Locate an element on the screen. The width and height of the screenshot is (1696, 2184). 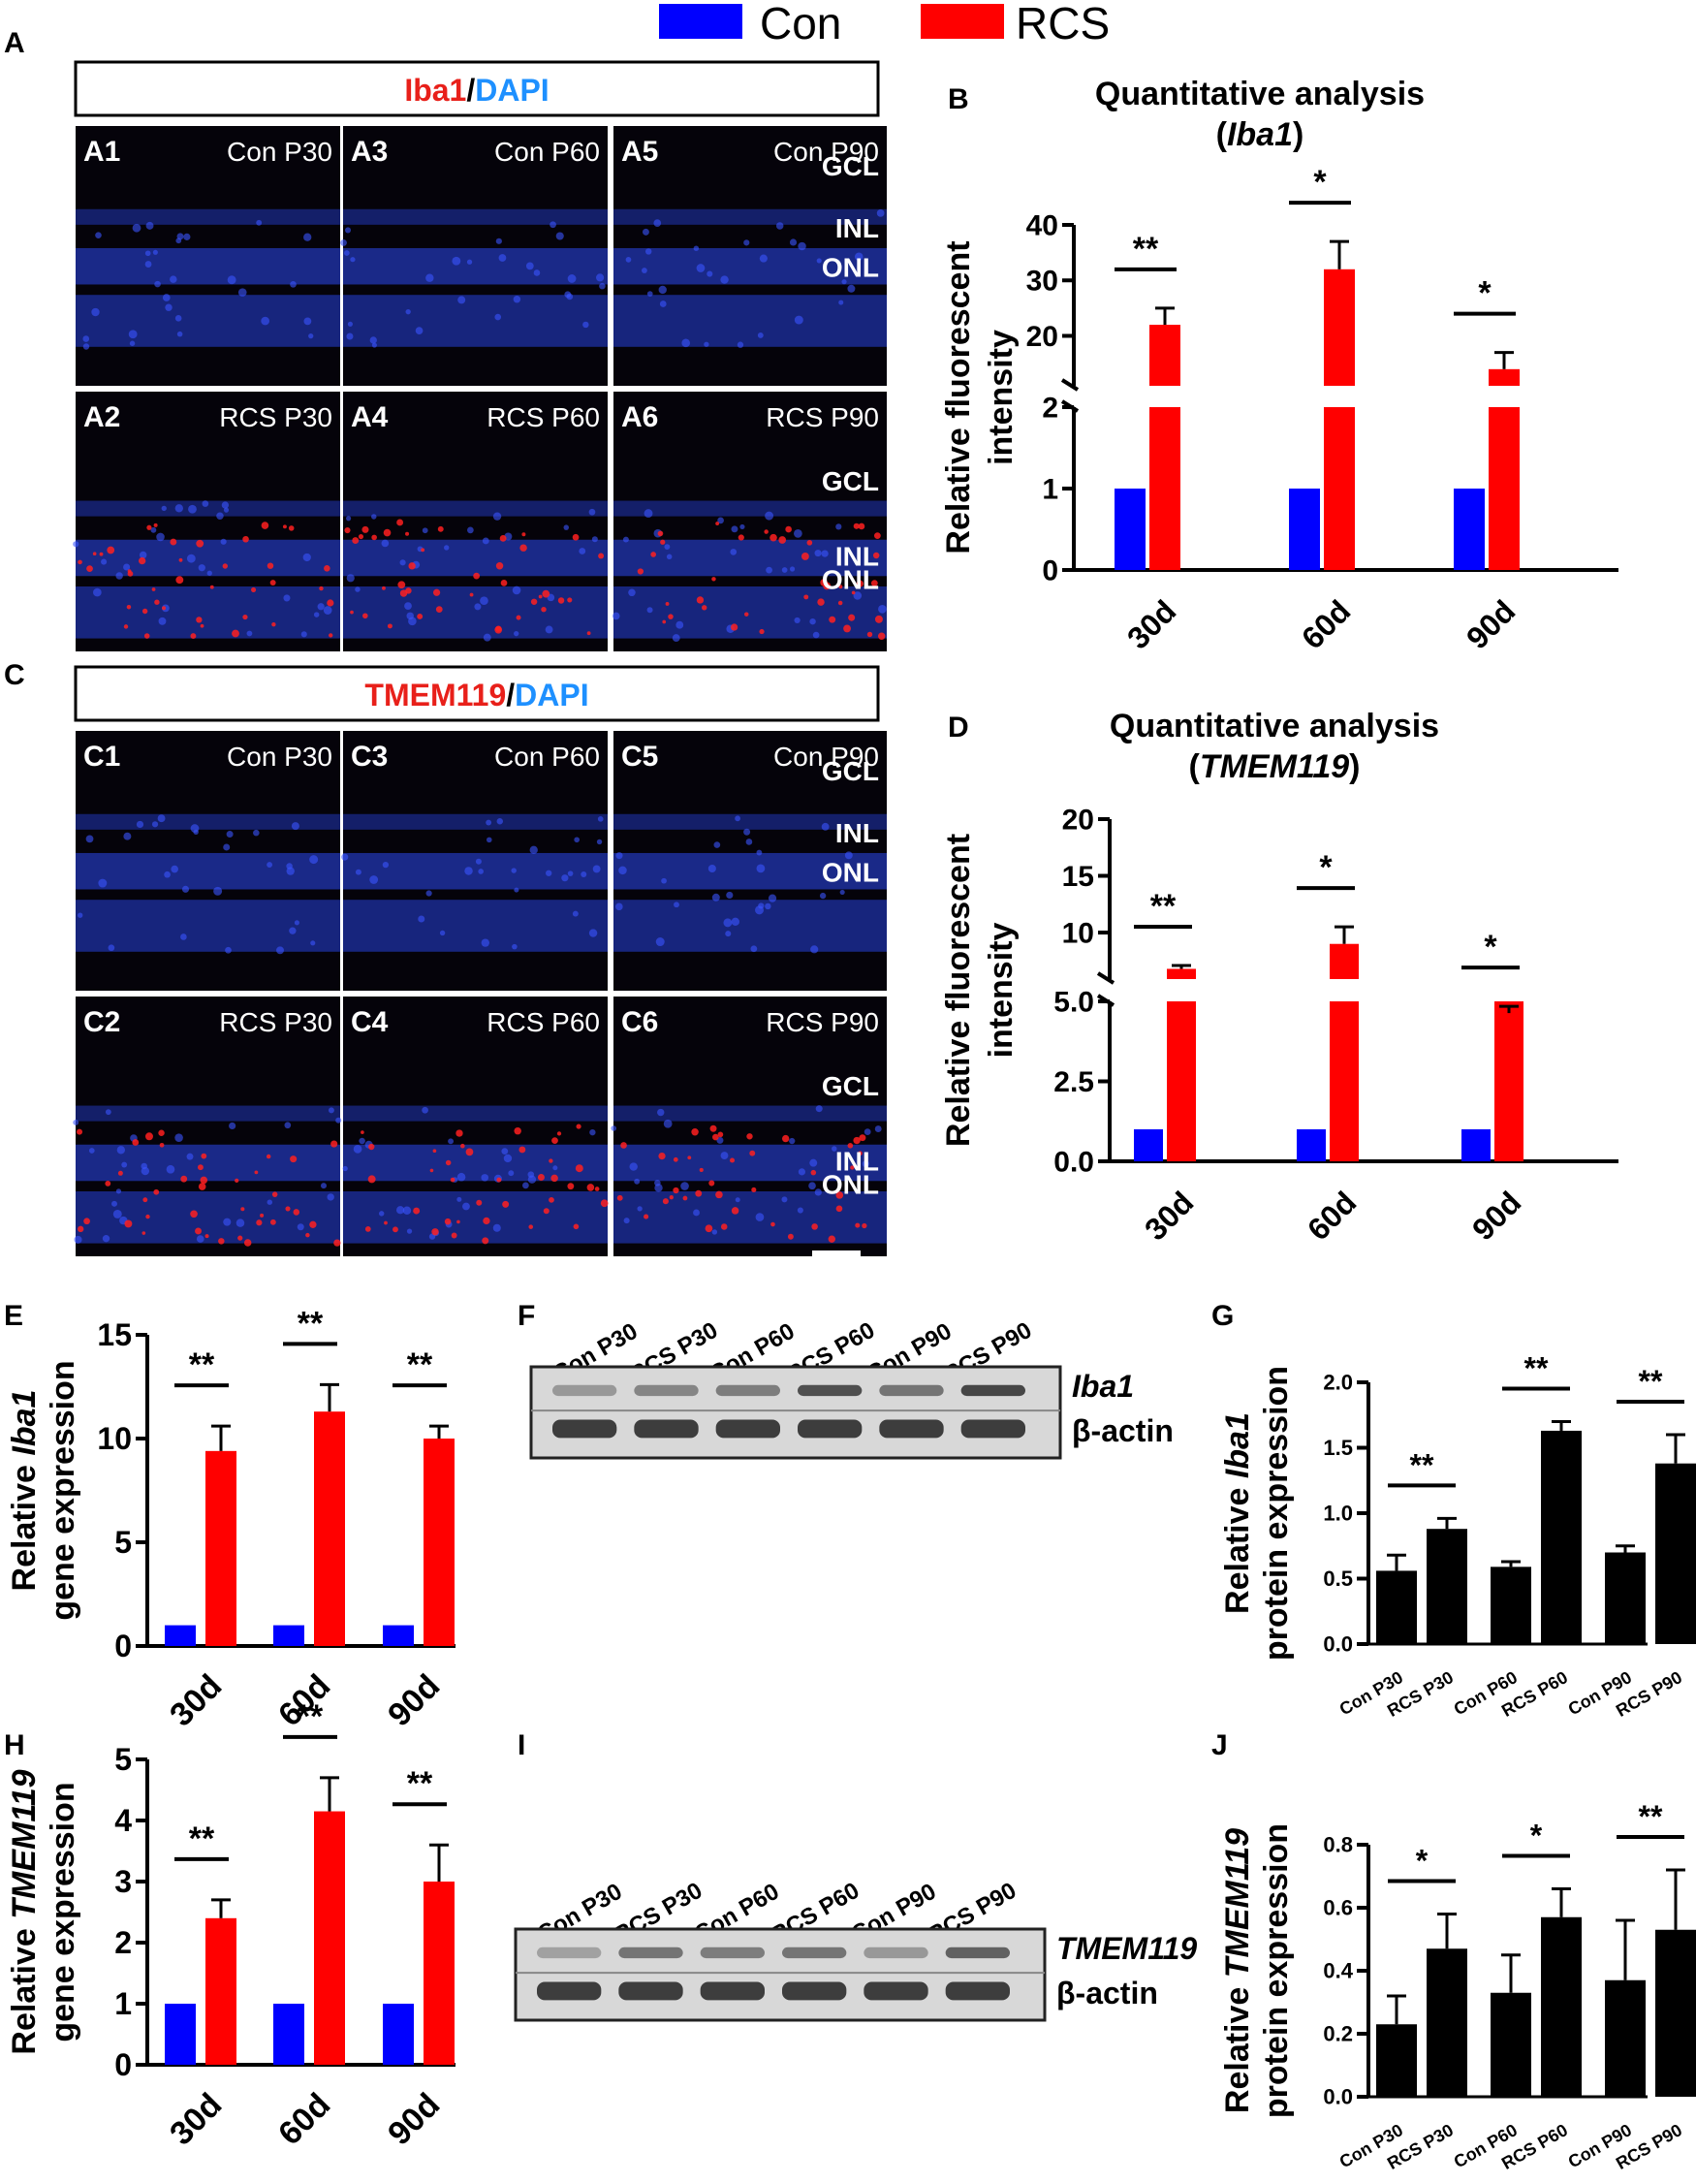
inner-nuclear-band is located at coordinates (750, 558).